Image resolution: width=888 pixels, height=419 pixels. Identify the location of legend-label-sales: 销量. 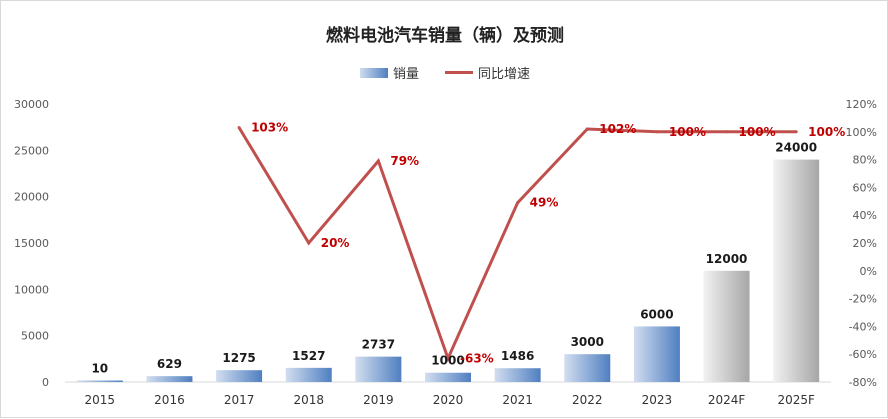
(405, 74).